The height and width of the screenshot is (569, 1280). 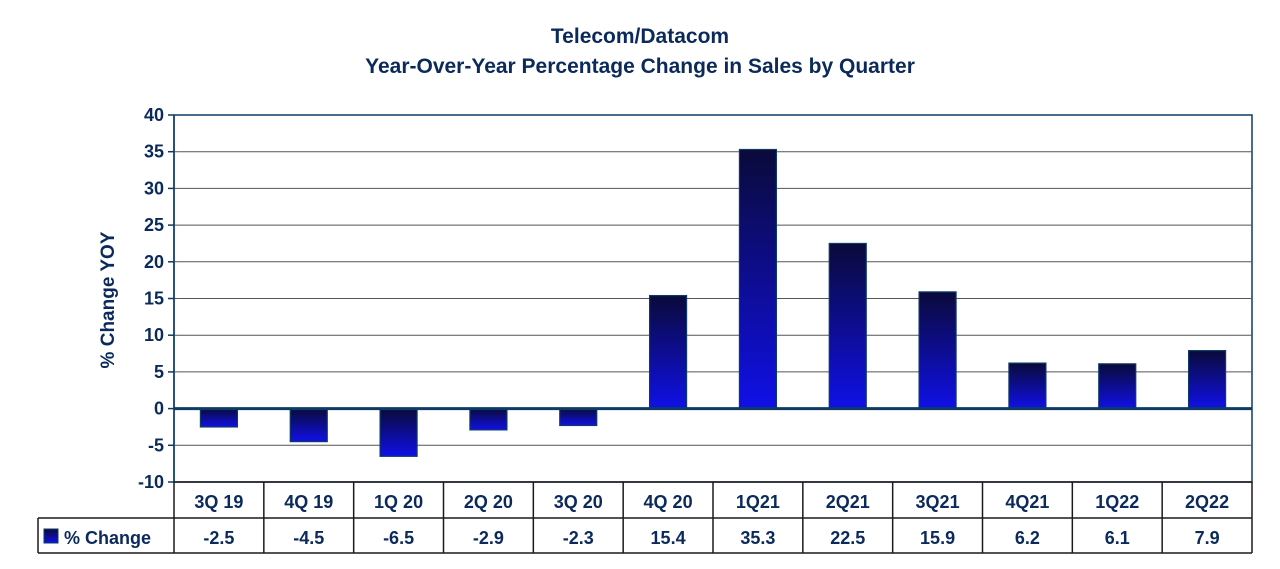 I want to click on bar-3q21, so click(x=937, y=350).